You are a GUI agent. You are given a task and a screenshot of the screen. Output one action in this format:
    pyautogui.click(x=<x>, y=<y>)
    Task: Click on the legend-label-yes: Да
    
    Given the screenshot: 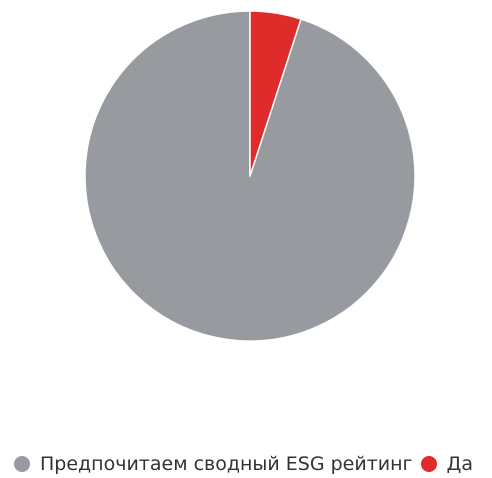 What is the action you would take?
    pyautogui.click(x=460, y=464)
    